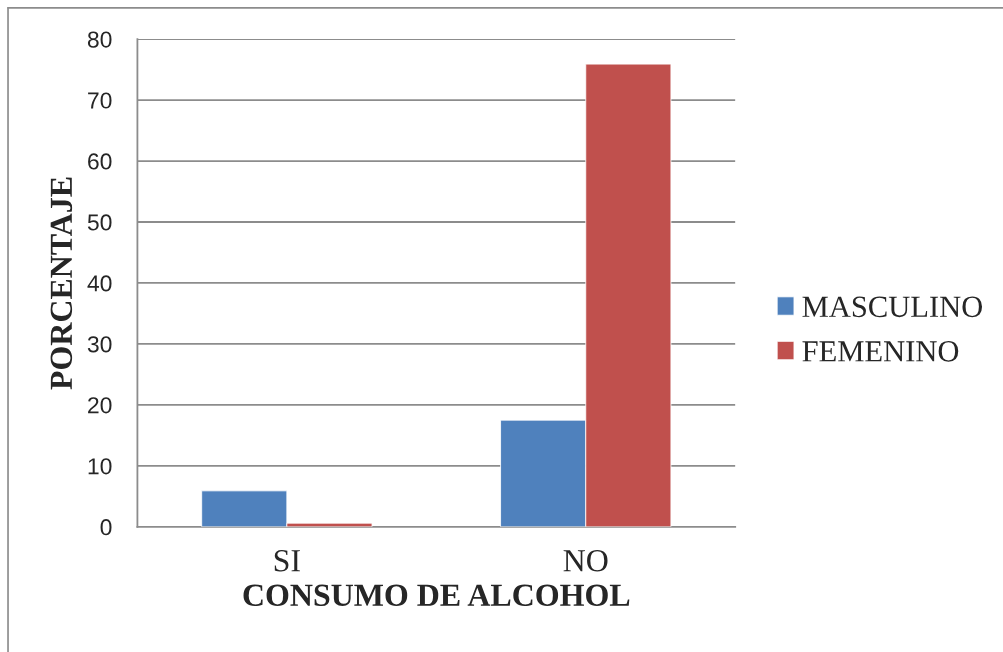  What do you see at coordinates (99, 283) in the screenshot?
I see `y-tick-label: 40` at bounding box center [99, 283].